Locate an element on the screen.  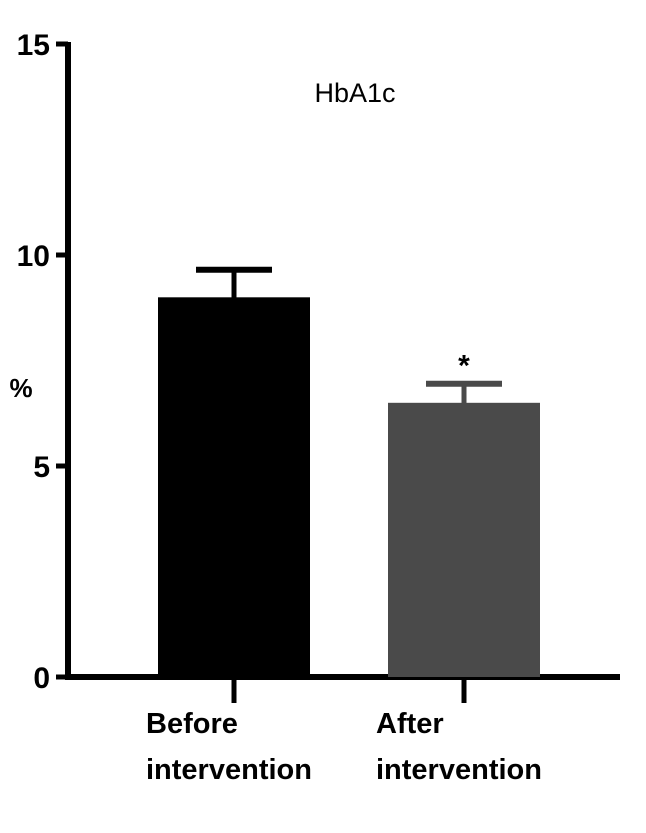
chart-title: HbA1c is located at coordinates (354, 93).